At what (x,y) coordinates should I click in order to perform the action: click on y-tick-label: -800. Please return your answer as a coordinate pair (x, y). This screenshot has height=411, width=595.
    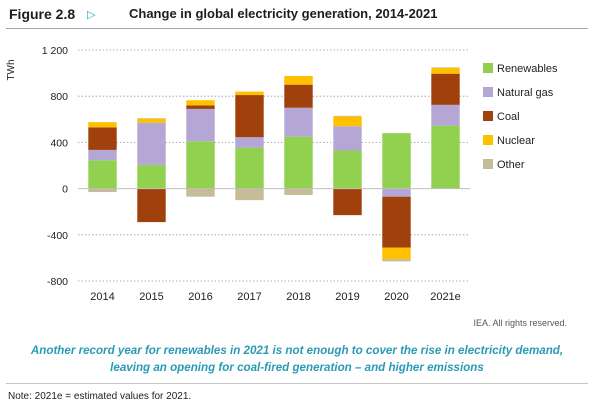
    Looking at the image, I should click on (57, 282).